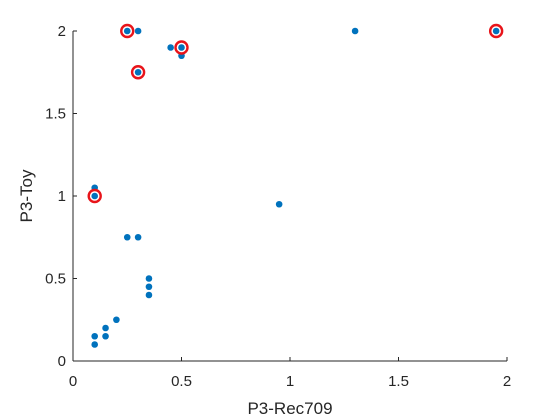 The width and height of the screenshot is (560, 420). What do you see at coordinates (289, 408) in the screenshot?
I see `x-axis-label: P3-Rec709` at bounding box center [289, 408].